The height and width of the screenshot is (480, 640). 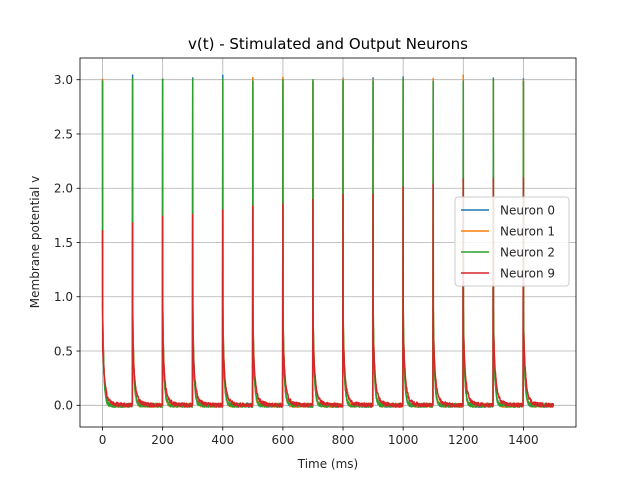 What do you see at coordinates (527, 210) in the screenshot?
I see `legend-label: Neuron 0` at bounding box center [527, 210].